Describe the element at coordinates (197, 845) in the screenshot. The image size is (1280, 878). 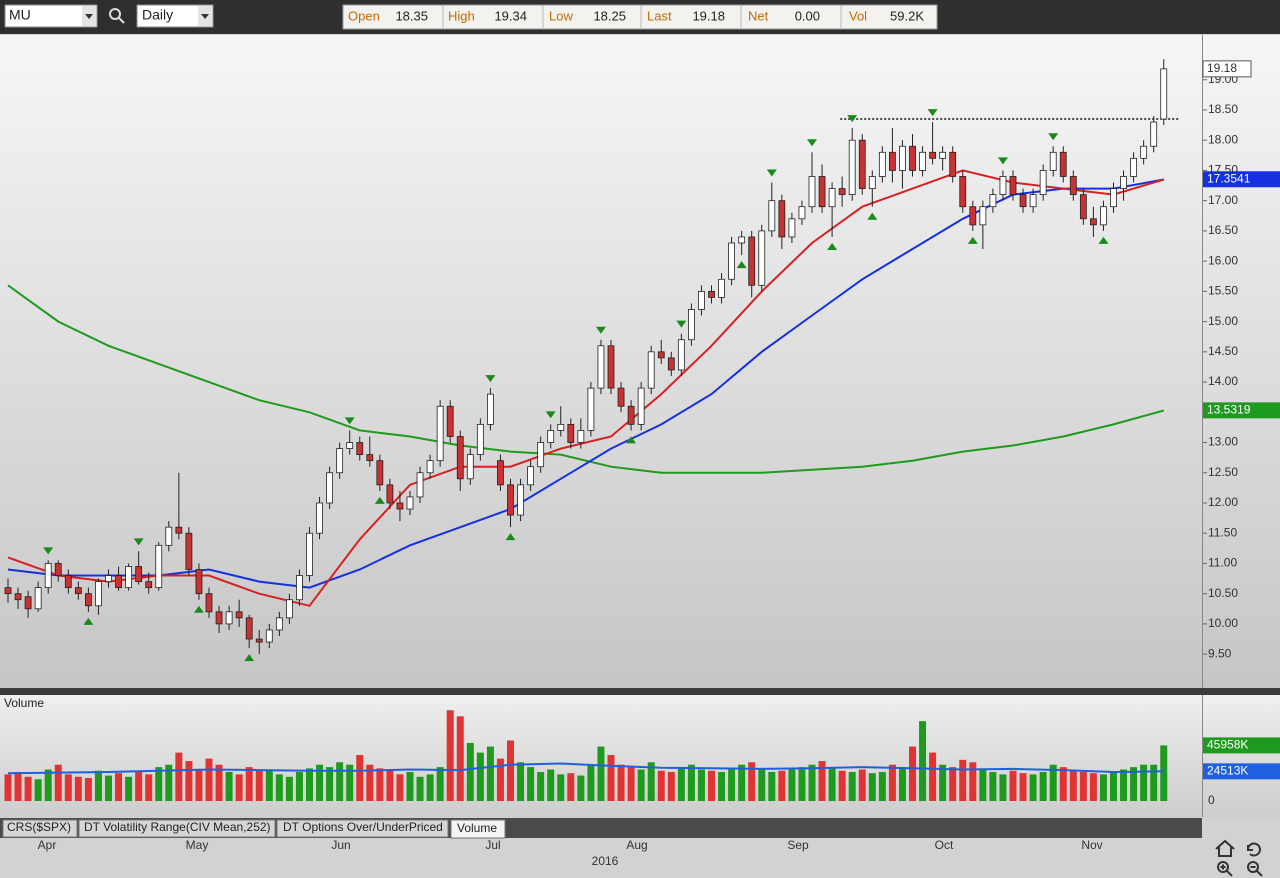
I see `x-tick-label: May` at that location.